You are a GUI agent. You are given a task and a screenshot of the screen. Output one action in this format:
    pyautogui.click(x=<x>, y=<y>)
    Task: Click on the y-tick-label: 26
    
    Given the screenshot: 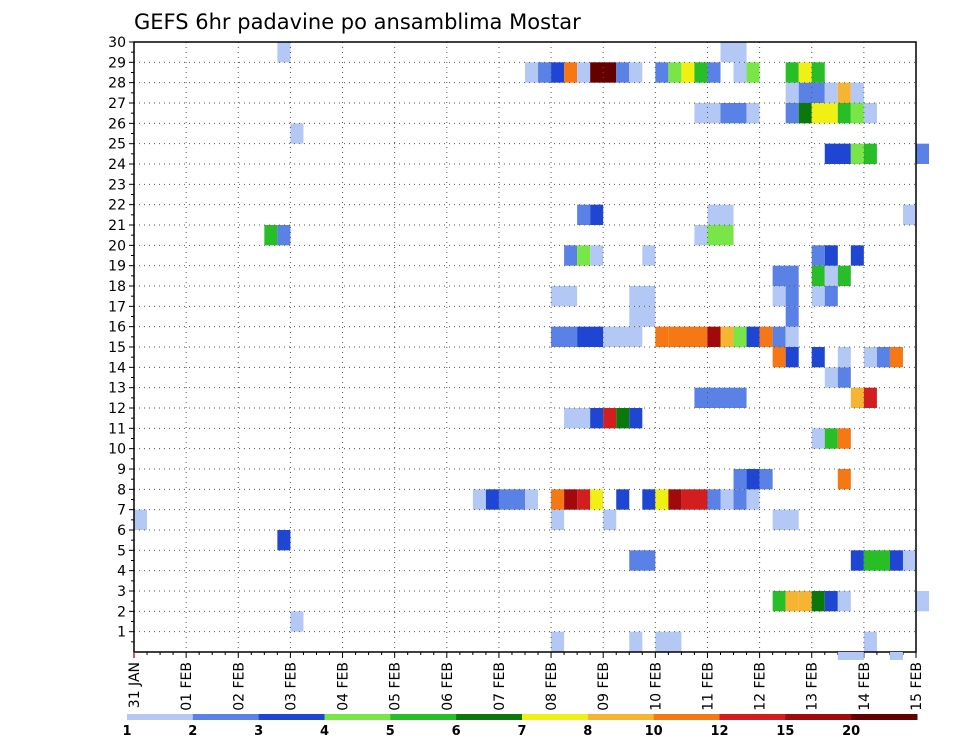 What is the action you would take?
    pyautogui.click(x=117, y=124)
    